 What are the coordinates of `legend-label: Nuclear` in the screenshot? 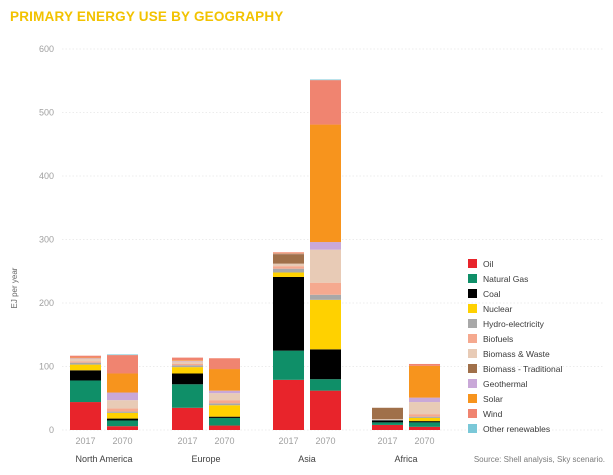 It's located at (498, 308).